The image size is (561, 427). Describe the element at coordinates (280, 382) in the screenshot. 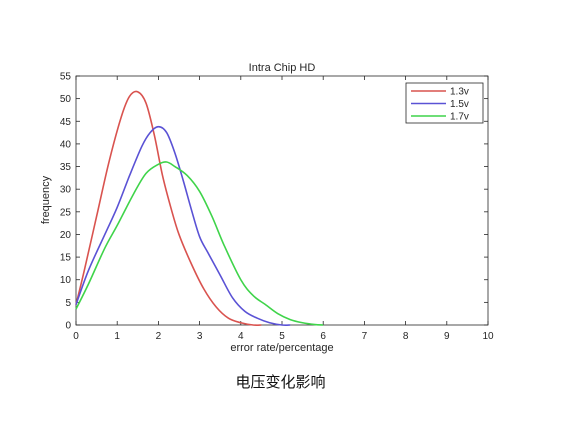

I see `figure-caption: 电压变化影响` at that location.